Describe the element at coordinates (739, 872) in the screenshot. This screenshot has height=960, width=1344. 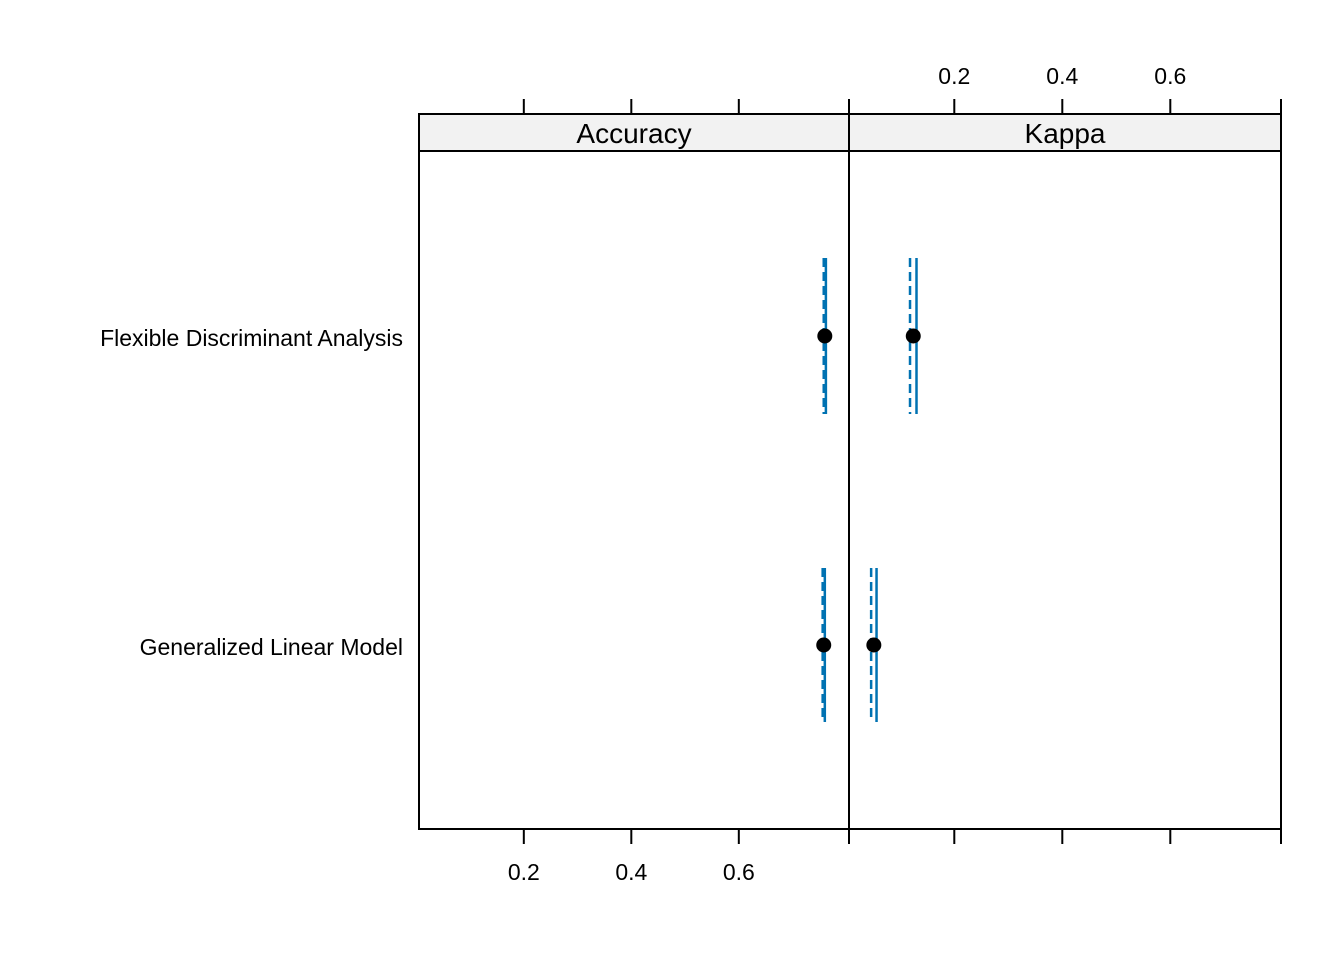
I see `accuracy-bottom-tick-label: 0.6` at that location.